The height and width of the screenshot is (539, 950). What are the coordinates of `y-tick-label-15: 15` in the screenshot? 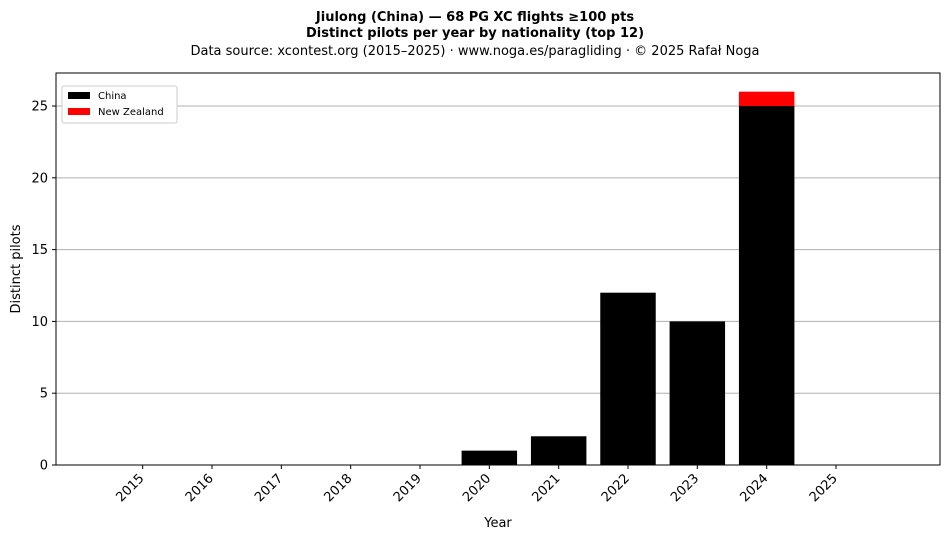 It's located at (39, 250).